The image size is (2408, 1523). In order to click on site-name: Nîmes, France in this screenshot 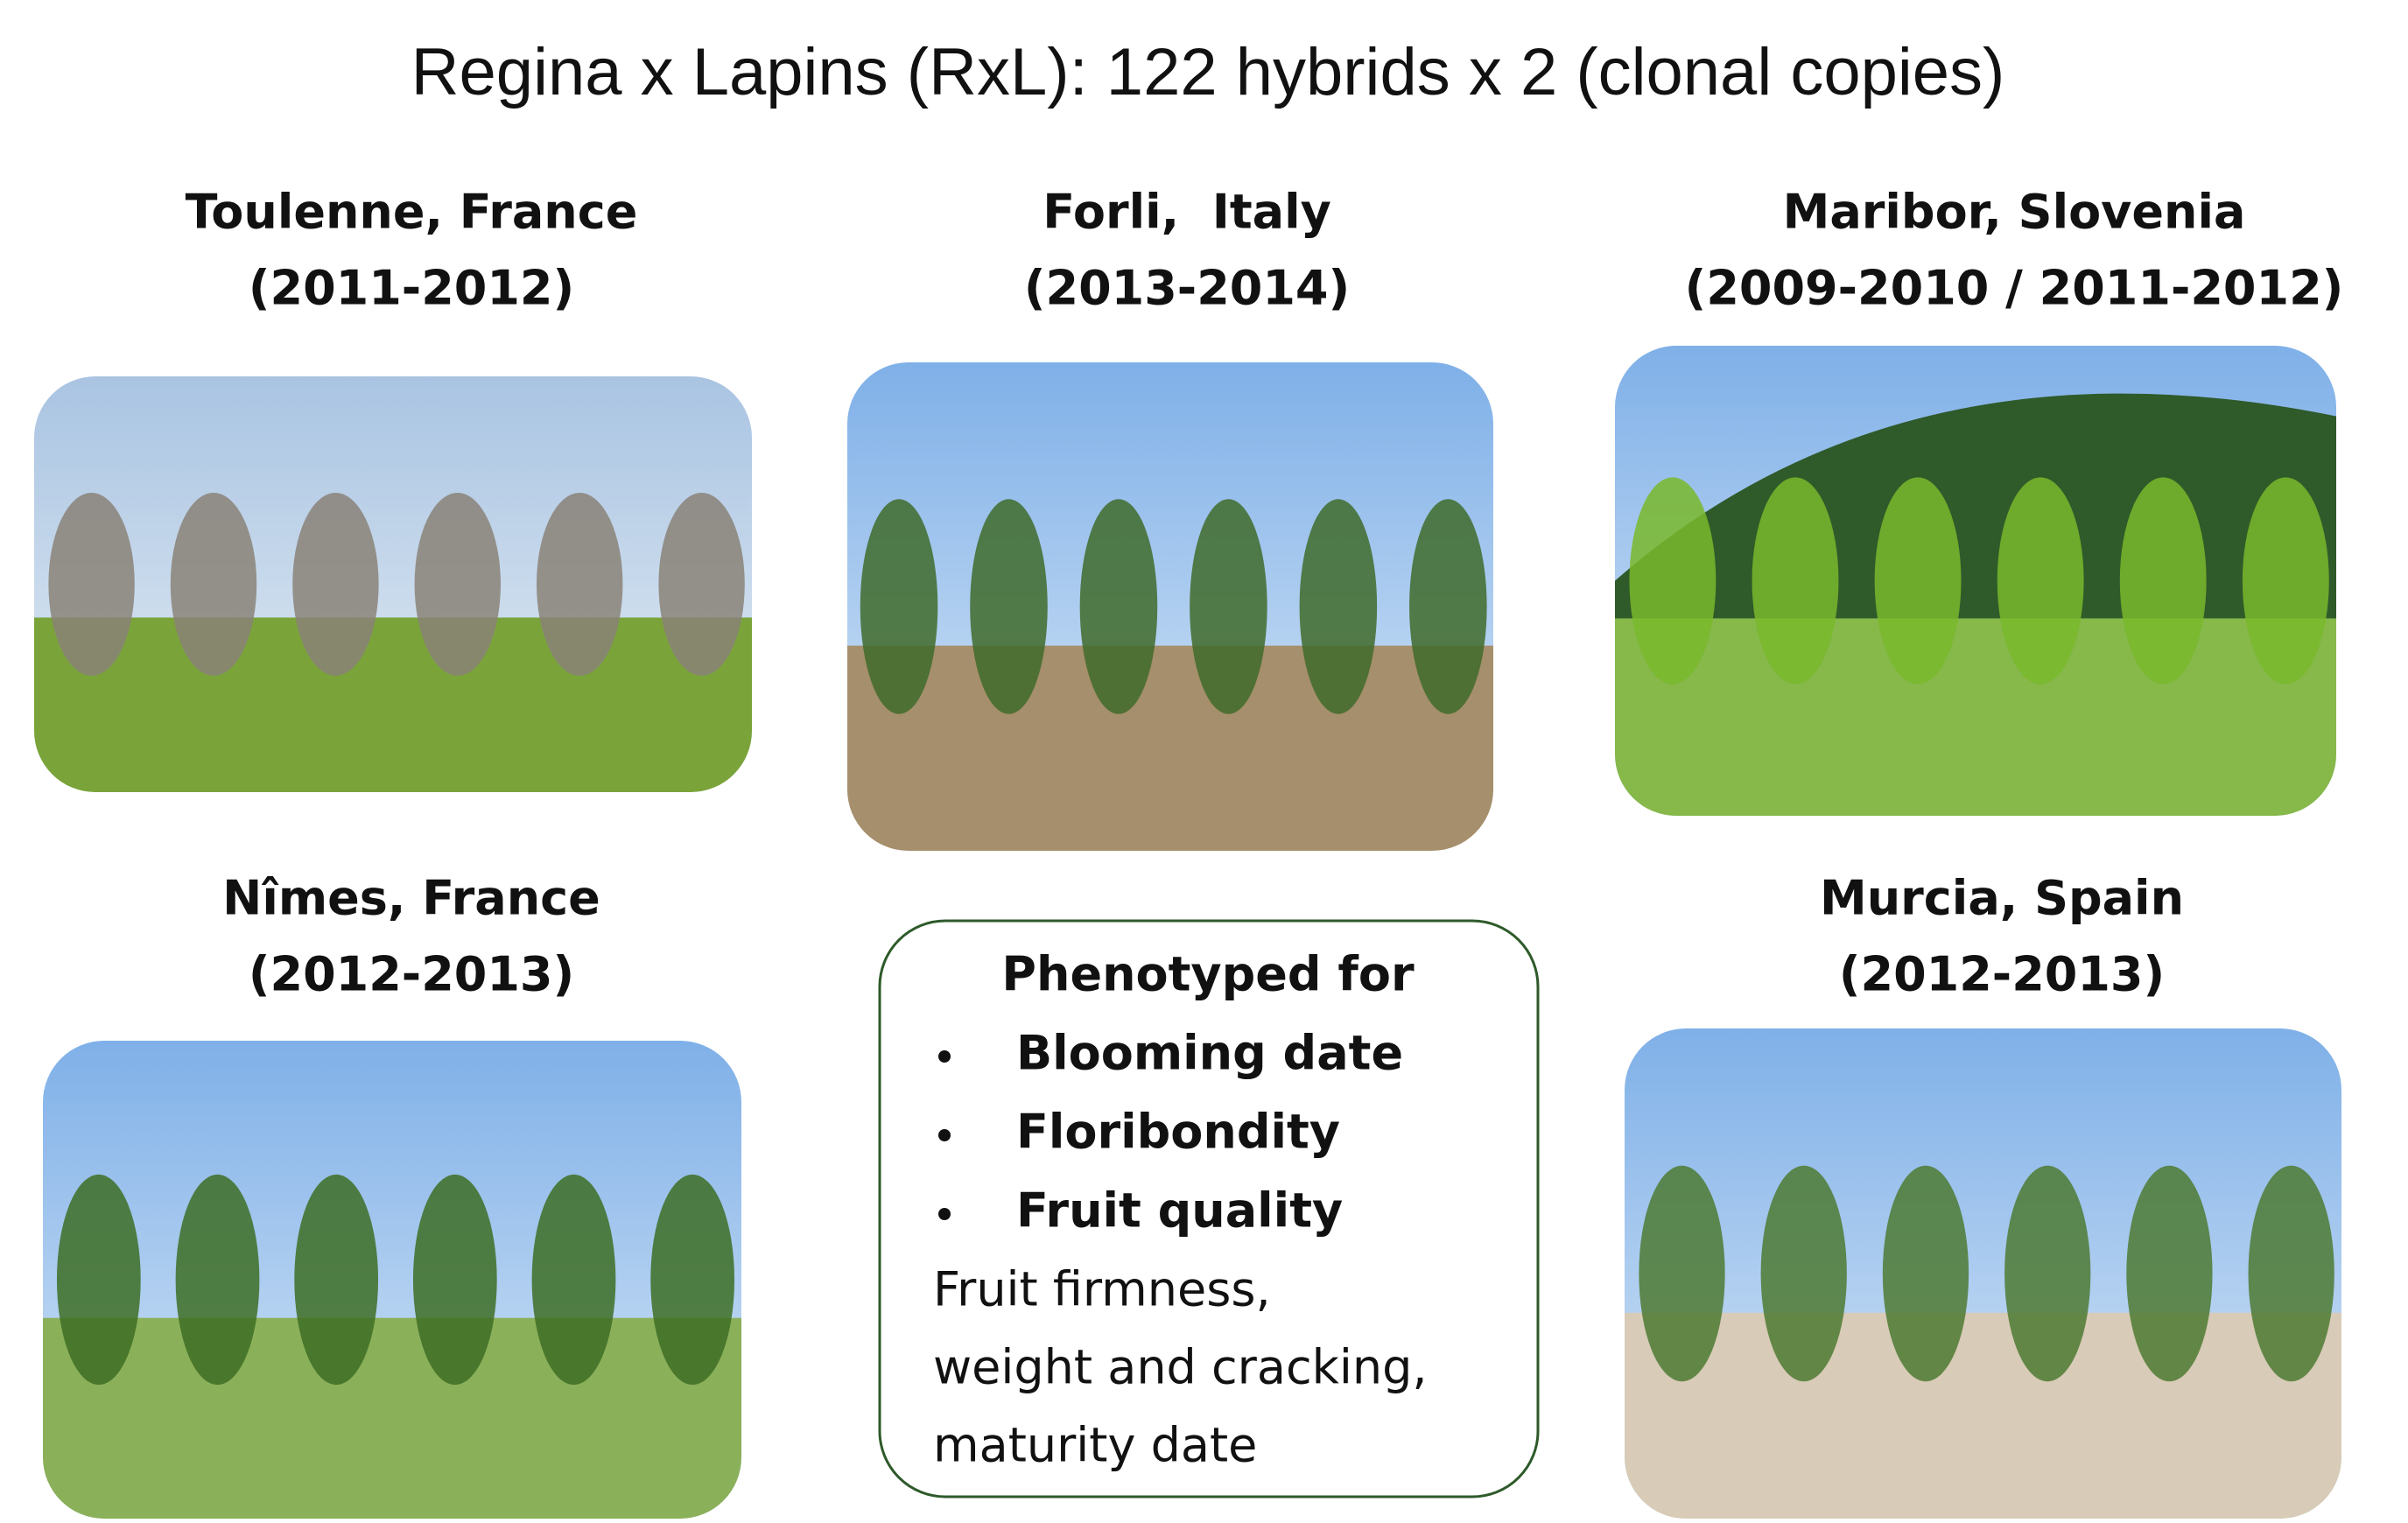, I will do `click(411, 898)`.